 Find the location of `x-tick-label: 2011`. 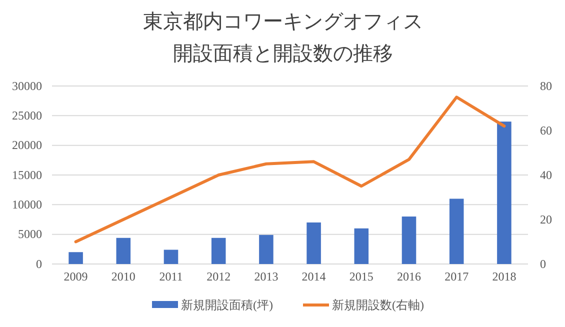

x-tick-label: 2011 is located at coordinates (171, 277).